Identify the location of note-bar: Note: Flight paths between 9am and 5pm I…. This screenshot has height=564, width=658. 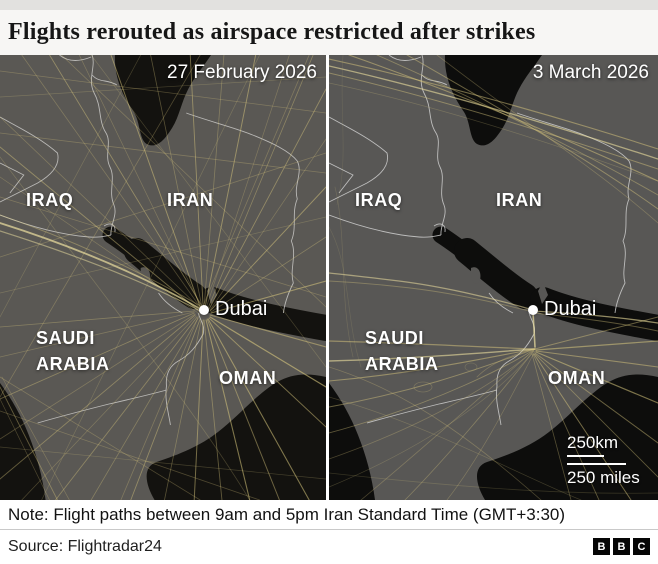
(329, 515).